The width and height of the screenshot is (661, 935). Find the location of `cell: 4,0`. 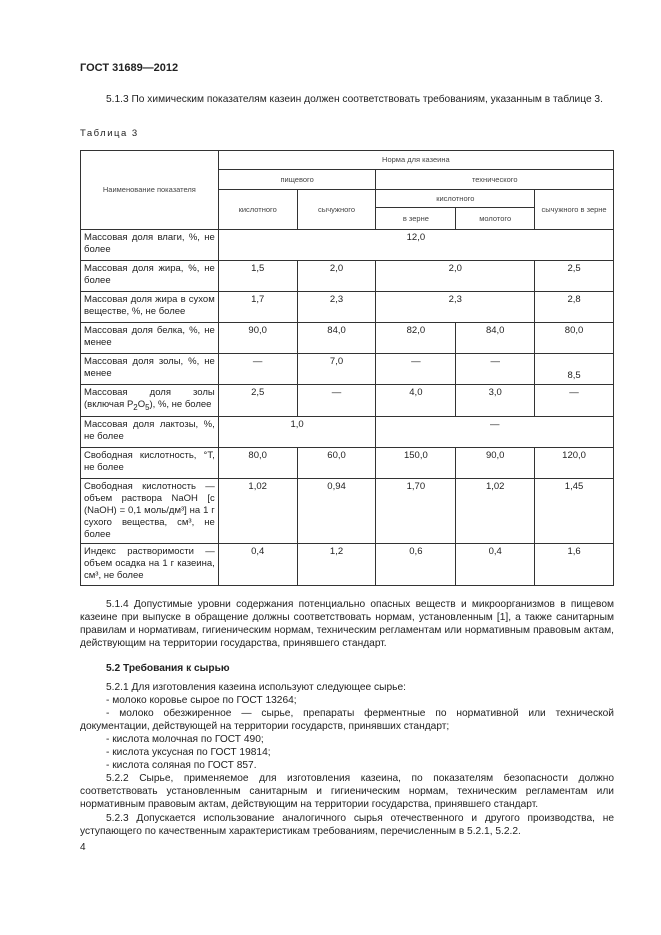

cell: 4,0 is located at coordinates (416, 400).